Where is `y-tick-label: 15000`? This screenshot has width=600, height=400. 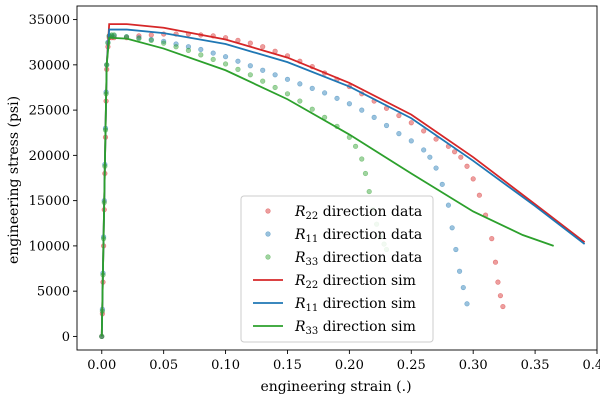
y-tick-label: 15000 is located at coordinates (49, 201).